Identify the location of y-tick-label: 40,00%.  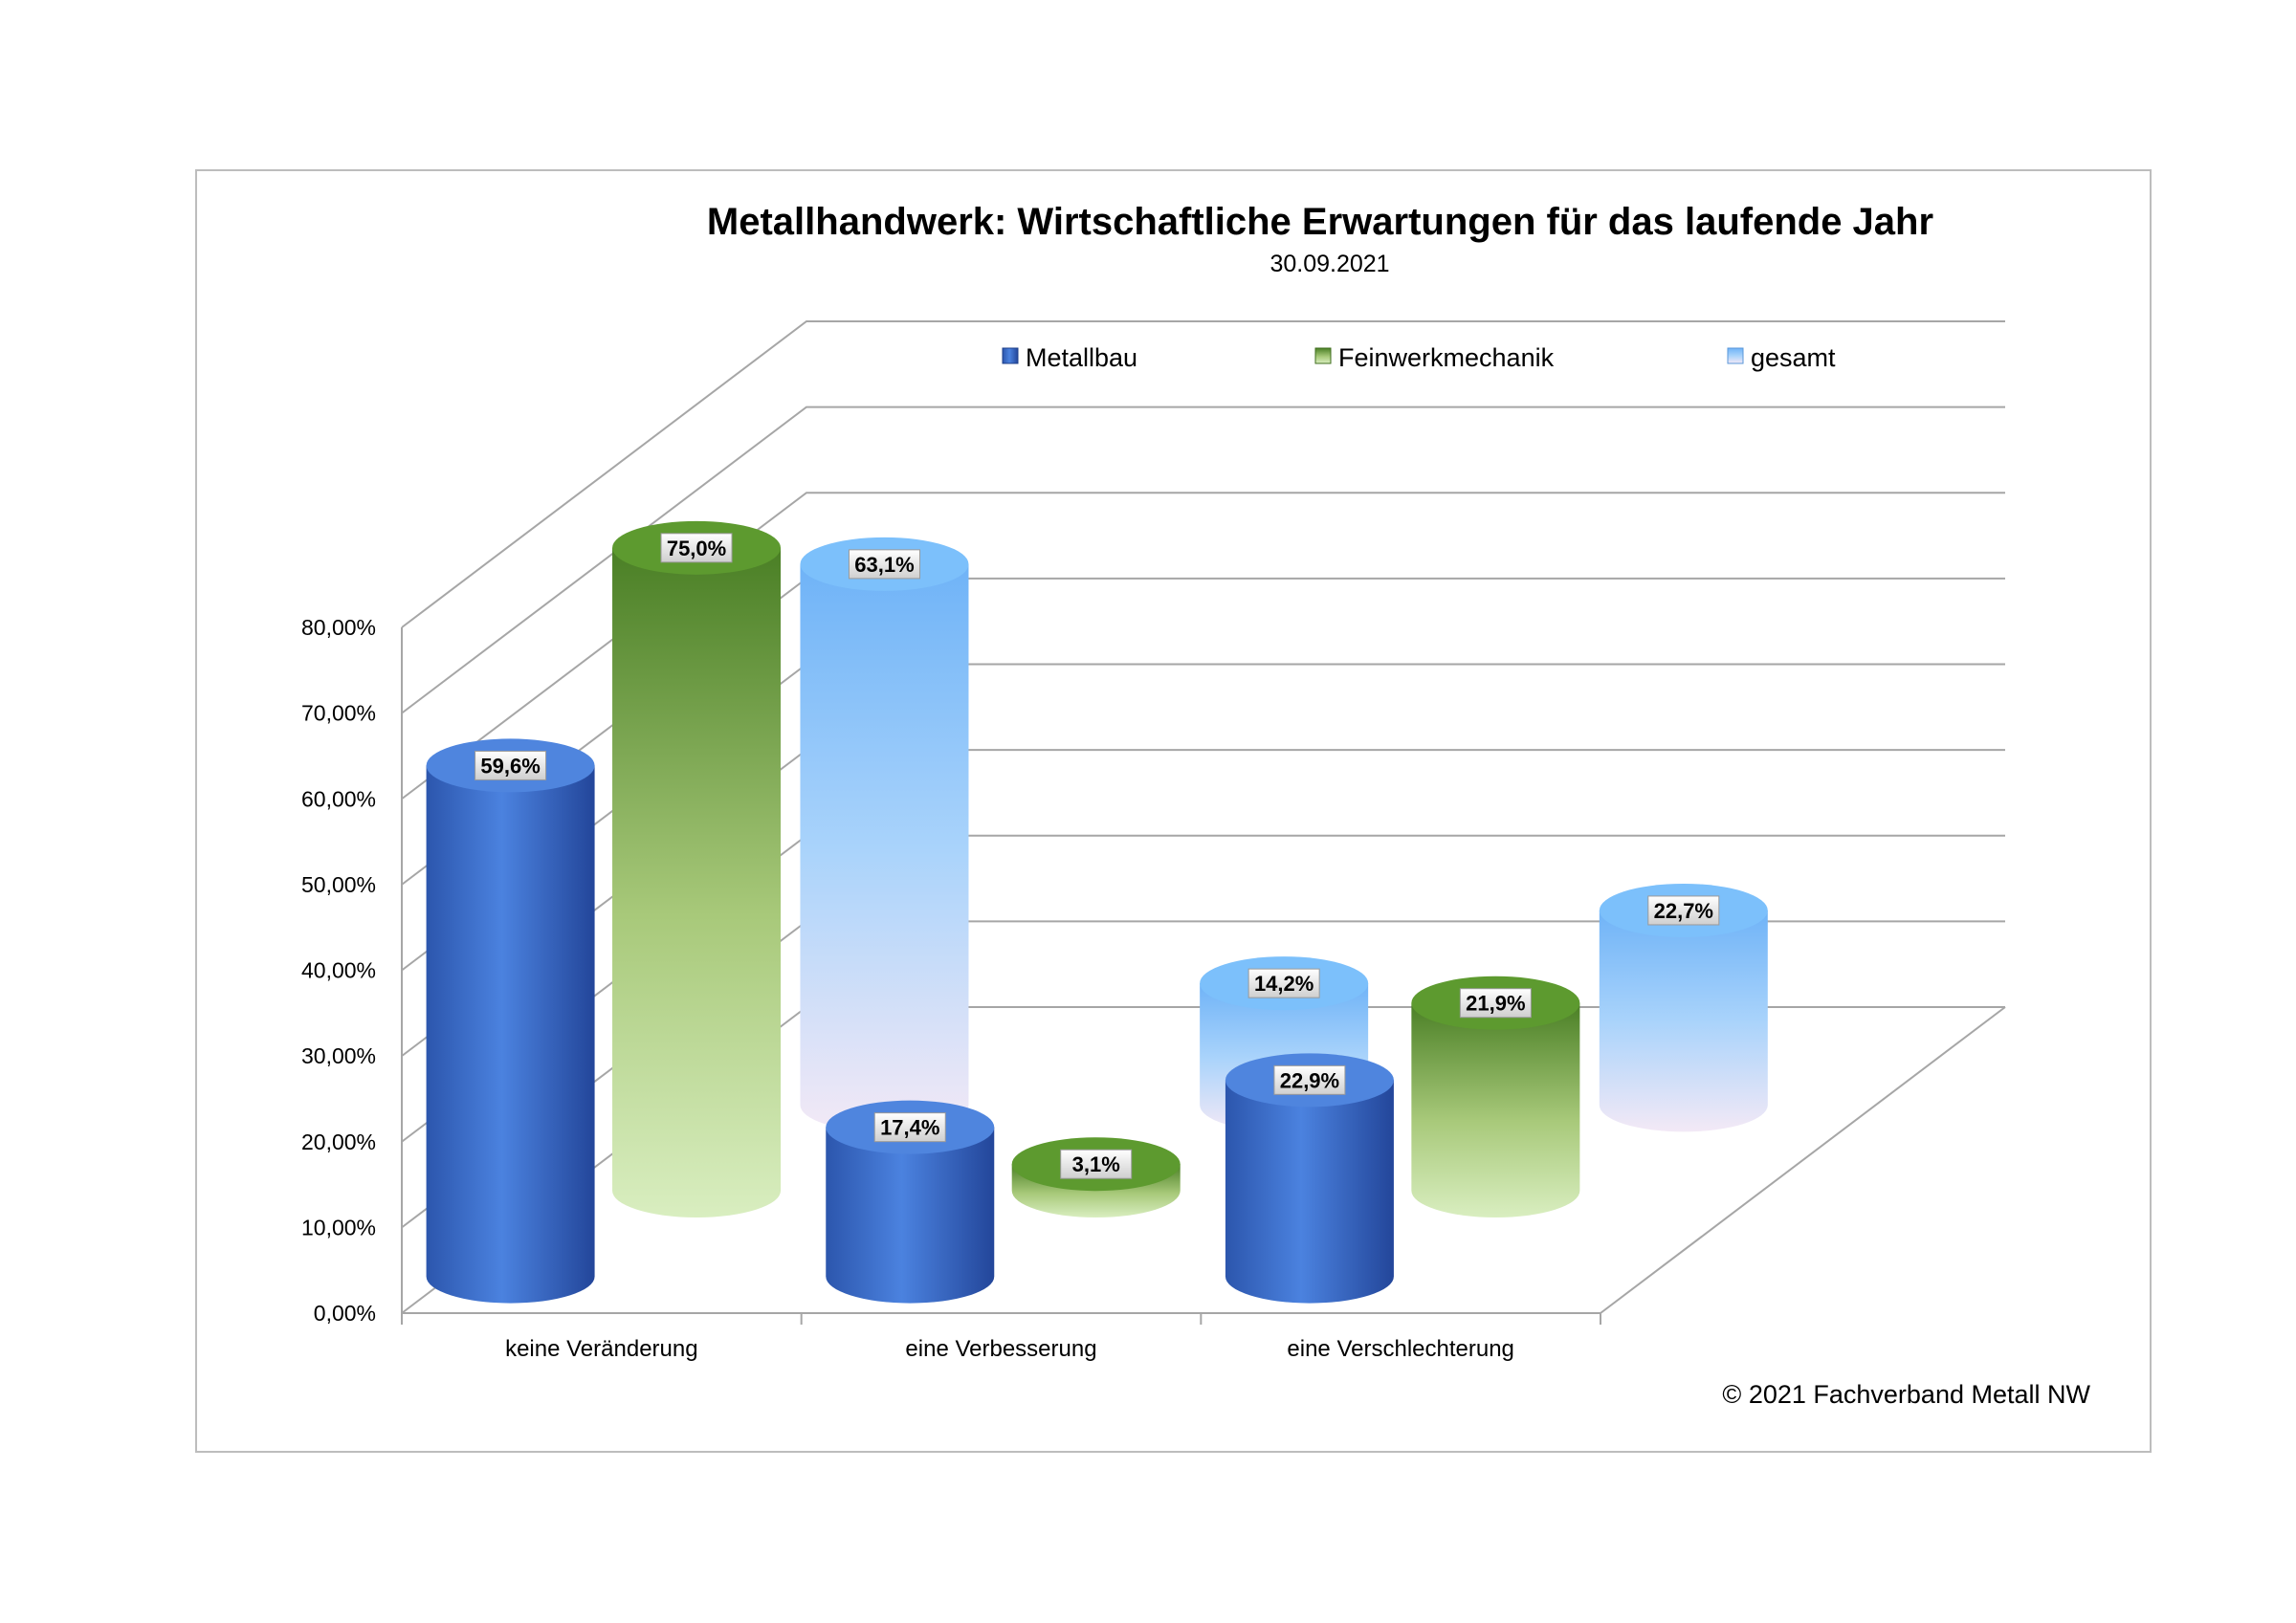
(338, 970).